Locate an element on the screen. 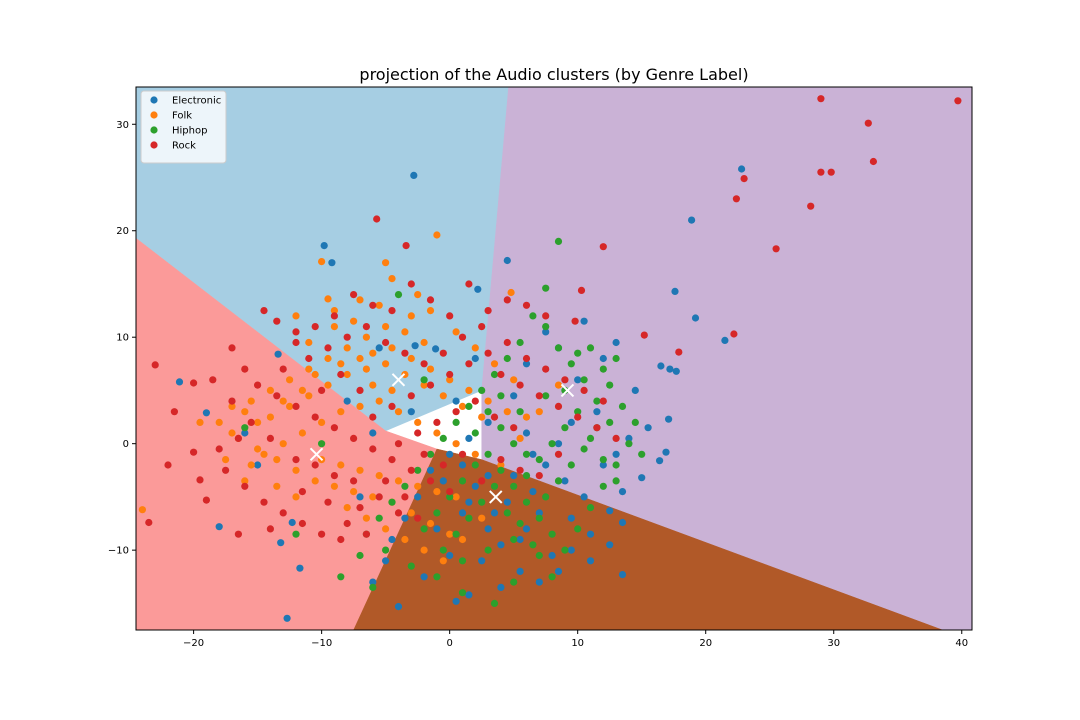 The width and height of the screenshot is (1080, 720). x-tick-label: 40 is located at coordinates (961, 643).